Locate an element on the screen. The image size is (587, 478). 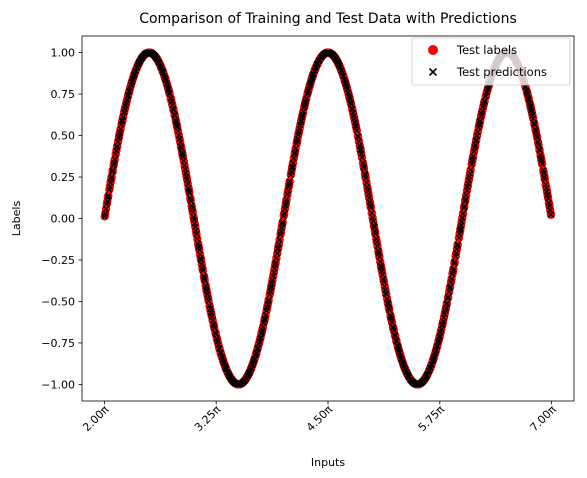
legend-entry-test-predictions: Test predictions is located at coordinates (501, 72).